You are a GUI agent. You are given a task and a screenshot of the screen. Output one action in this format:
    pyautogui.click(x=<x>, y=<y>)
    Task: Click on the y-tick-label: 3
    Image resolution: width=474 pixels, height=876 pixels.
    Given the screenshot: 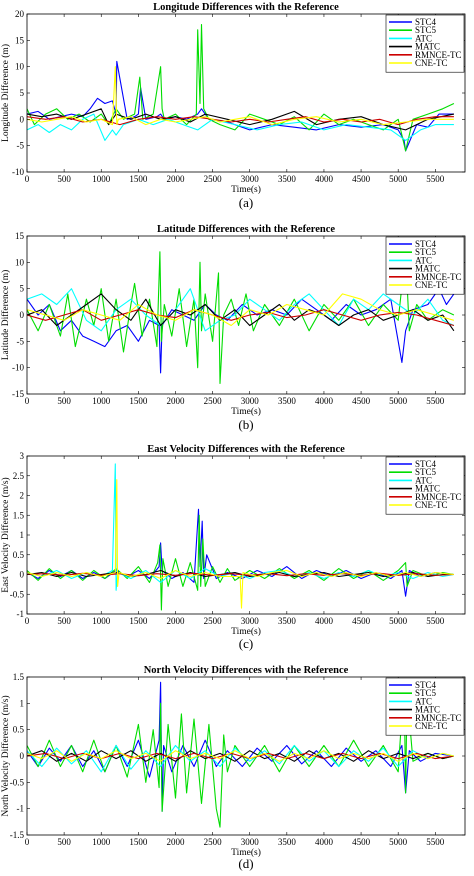 What is the action you would take?
    pyautogui.click(x=22, y=456)
    